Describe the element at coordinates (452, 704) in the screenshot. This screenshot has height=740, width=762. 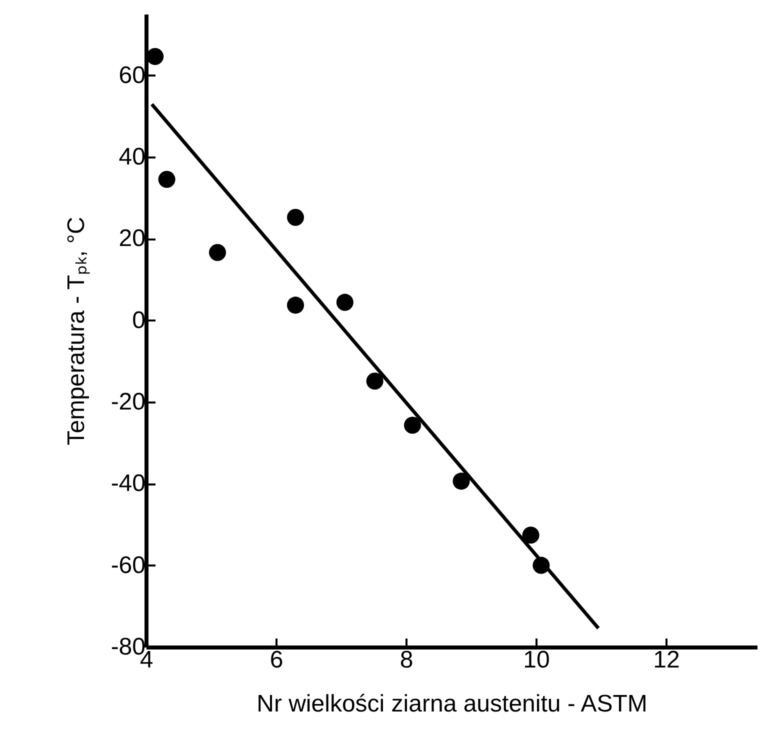
I see `x-axis-title: Nr wielkości ziarna austenitu - ASTM` at that location.